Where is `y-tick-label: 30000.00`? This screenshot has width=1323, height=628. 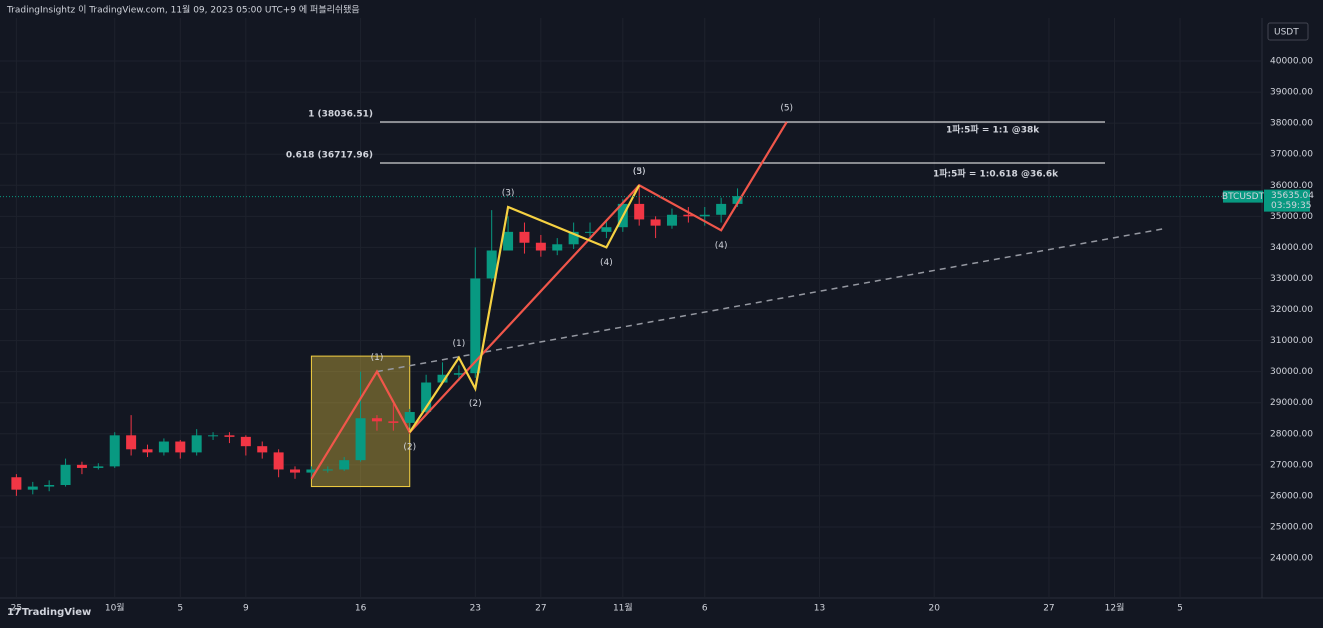
y-tick-label: 30000.00 is located at coordinates (1291, 372).